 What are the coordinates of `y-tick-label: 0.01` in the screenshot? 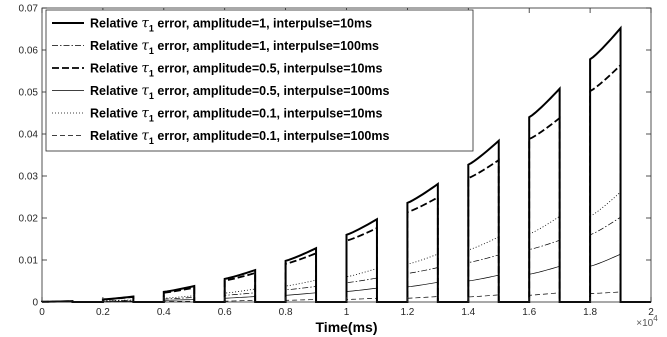 It's located at (29, 261).